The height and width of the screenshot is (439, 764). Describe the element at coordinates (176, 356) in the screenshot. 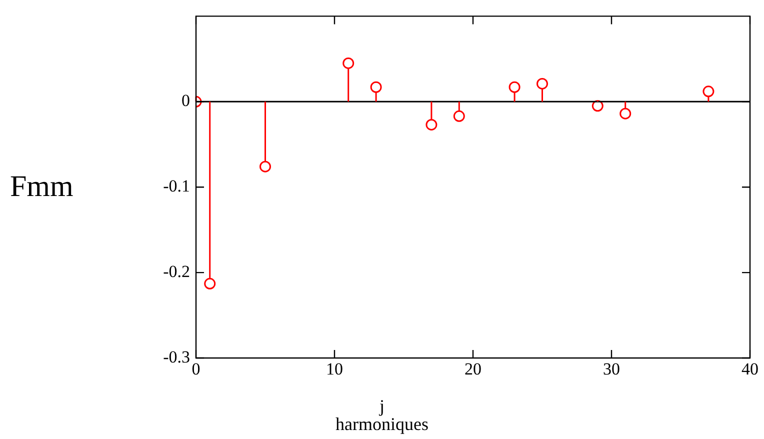

I see `y-tick-label: -0.3` at that location.